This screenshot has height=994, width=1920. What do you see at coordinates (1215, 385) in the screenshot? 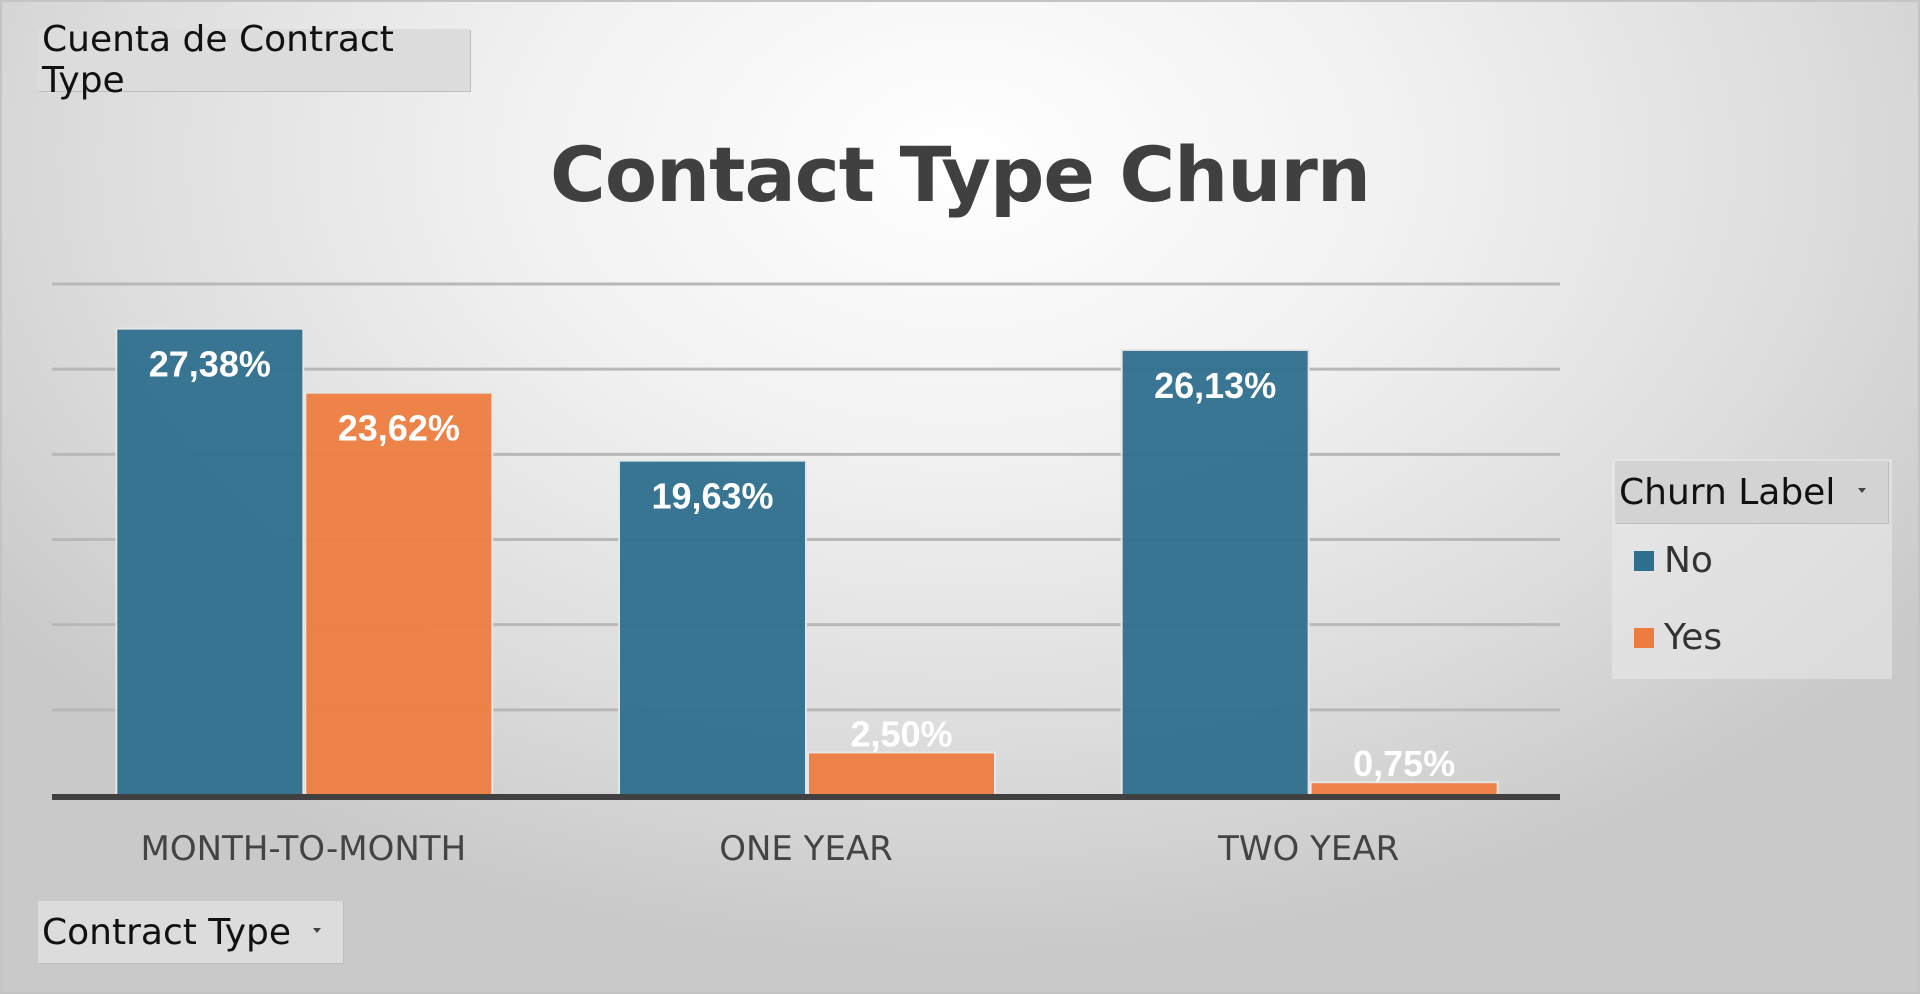
I see `data-label: 26,13%` at bounding box center [1215, 385].